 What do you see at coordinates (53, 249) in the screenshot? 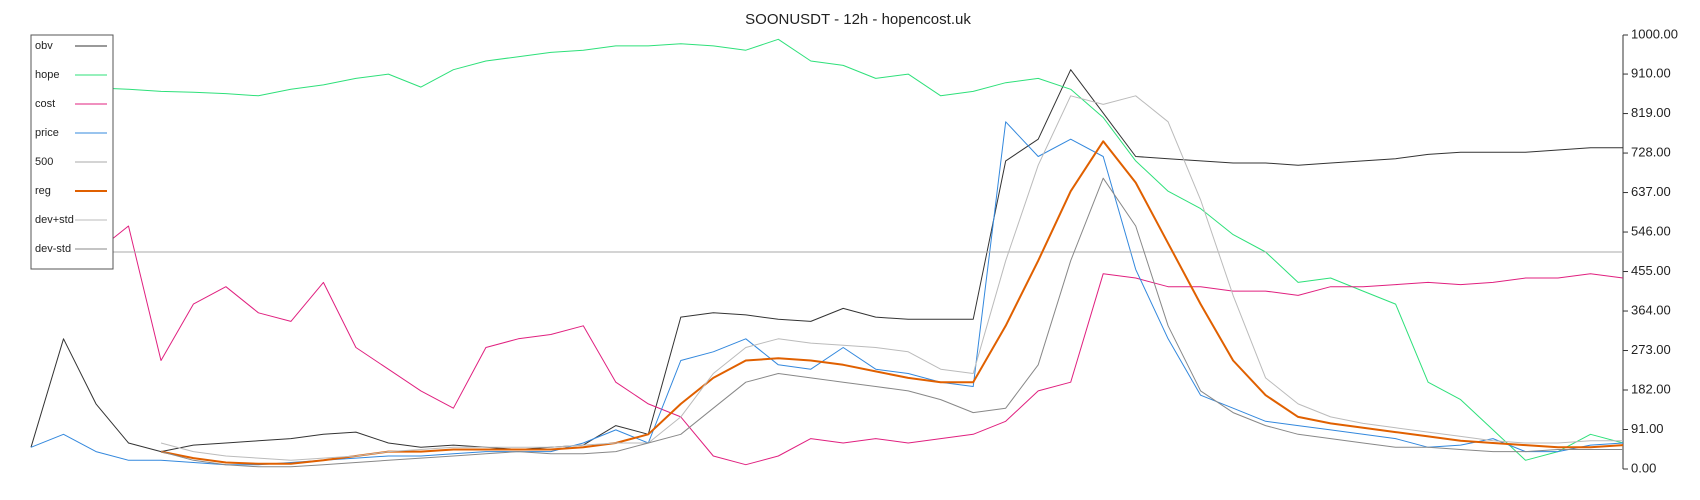
I see `legend-label: dev-std` at bounding box center [53, 249].